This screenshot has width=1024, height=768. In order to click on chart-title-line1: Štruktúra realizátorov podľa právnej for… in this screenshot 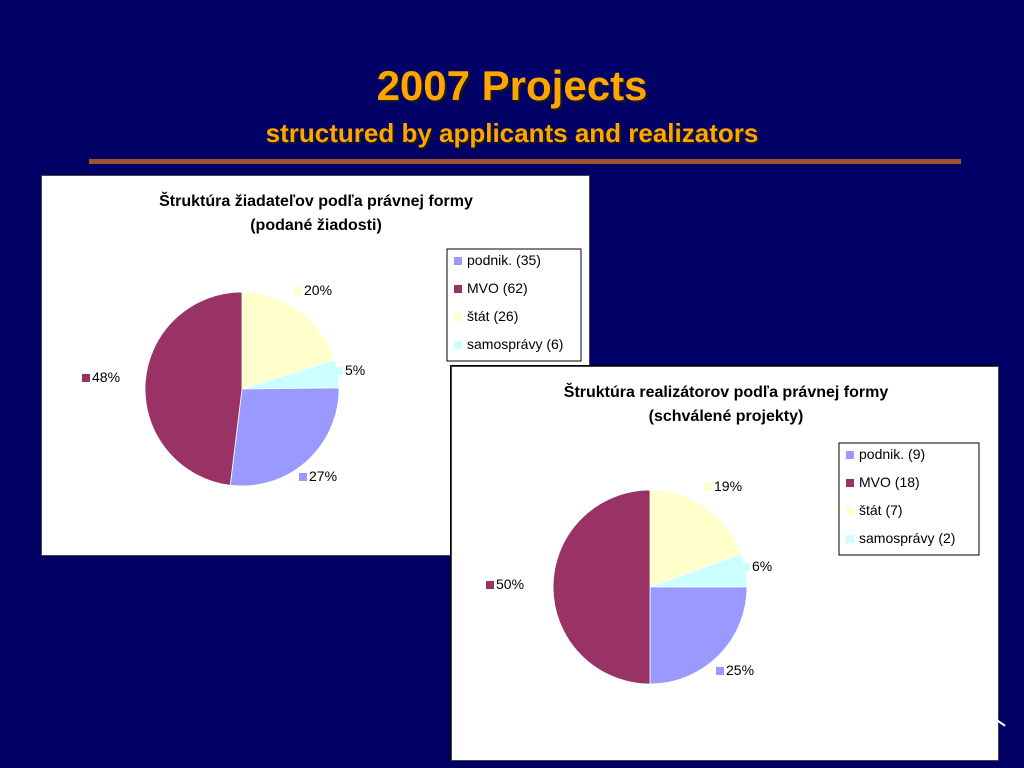, I will do `click(726, 391)`.